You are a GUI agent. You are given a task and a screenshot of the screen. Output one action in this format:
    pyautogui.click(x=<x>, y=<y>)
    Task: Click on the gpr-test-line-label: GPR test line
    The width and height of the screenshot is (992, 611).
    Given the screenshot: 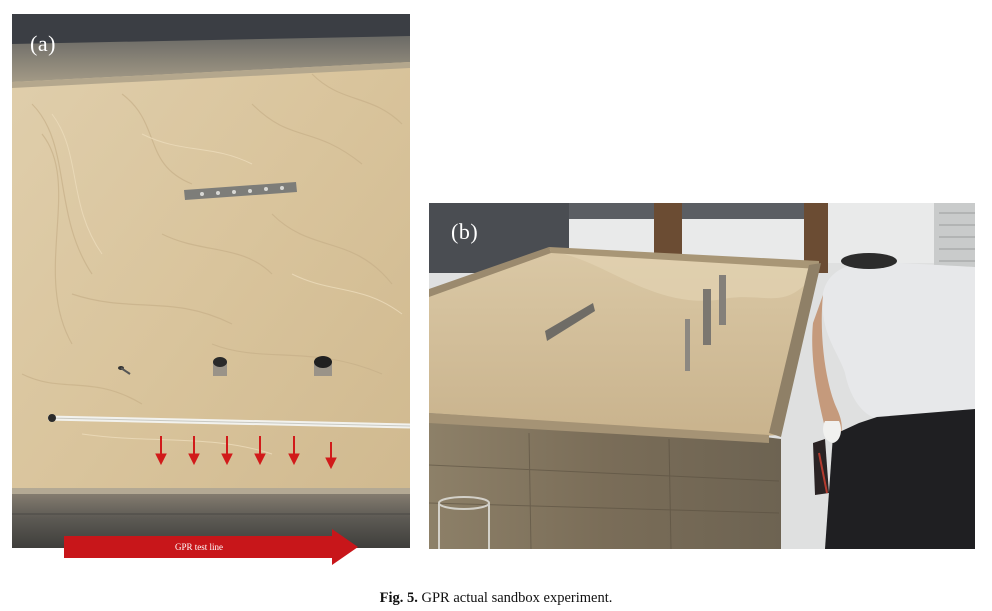 What is the action you would take?
    pyautogui.click(x=198, y=547)
    